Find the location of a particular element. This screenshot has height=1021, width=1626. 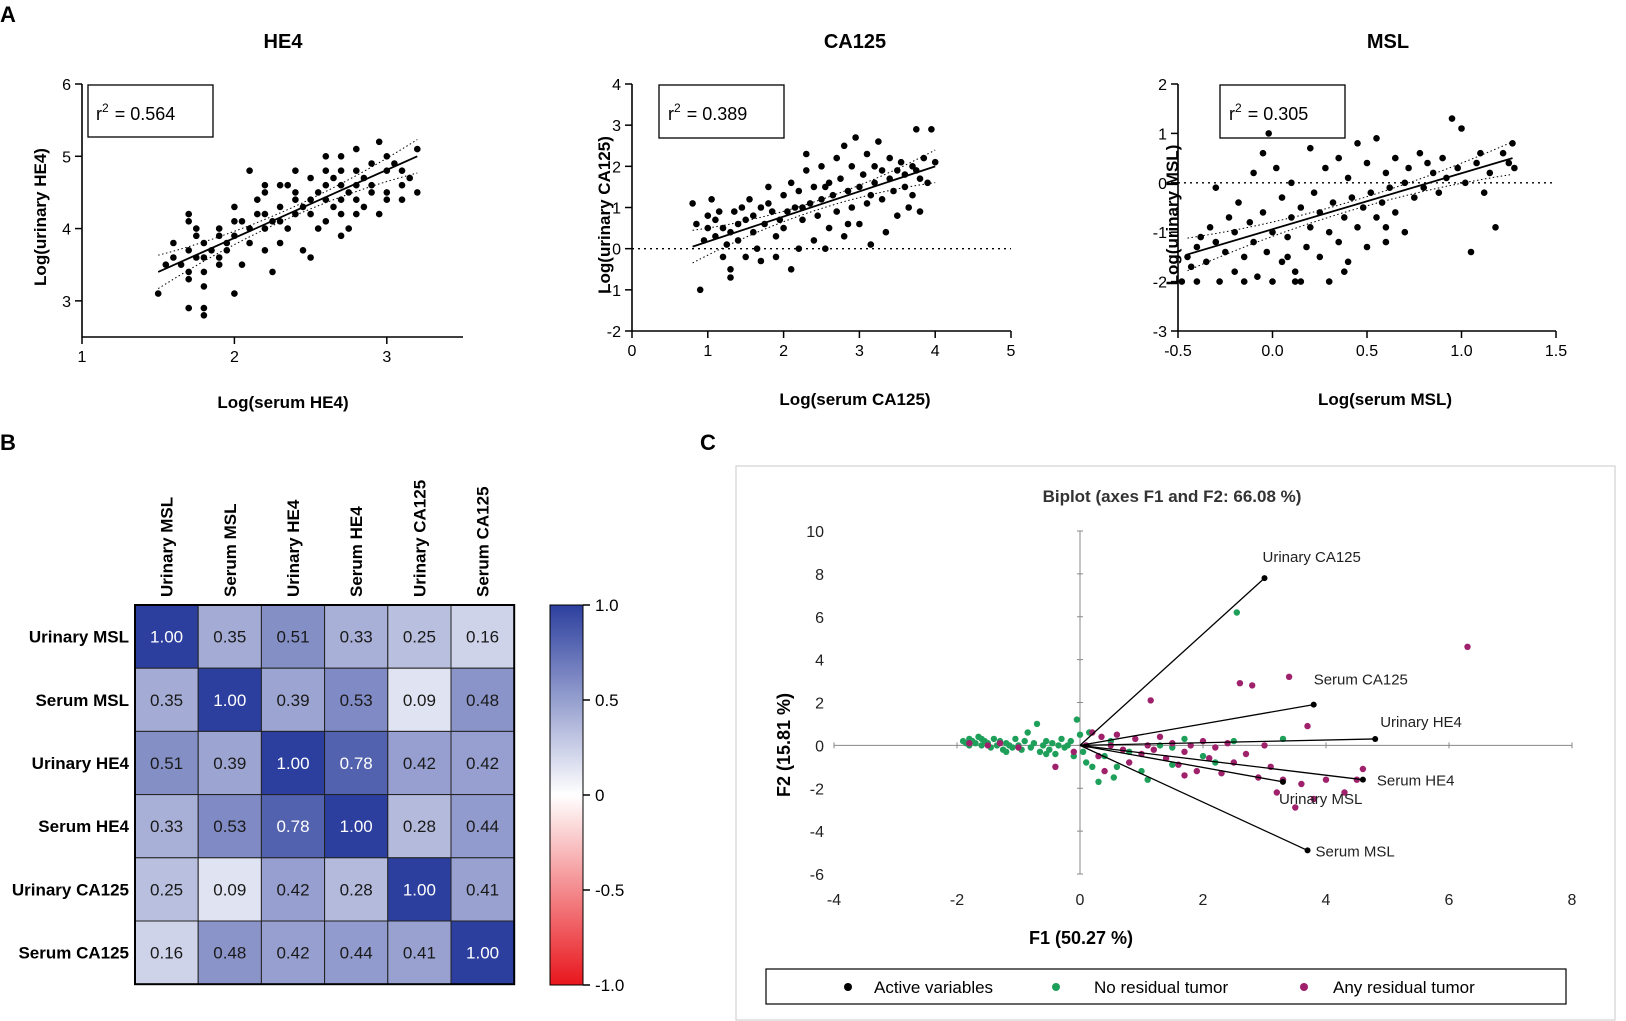

r2-annotation: r2 = 0.564 is located at coordinates (135, 112).